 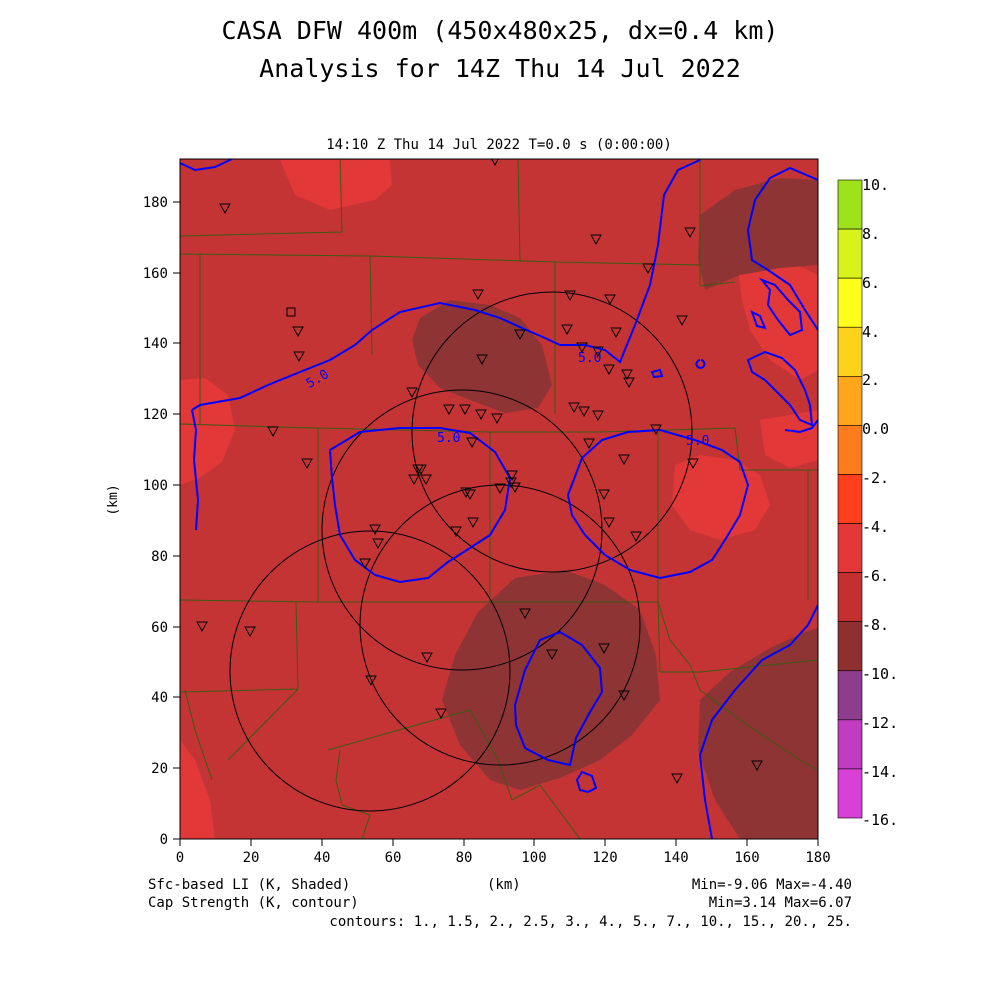 I want to click on y-tick-labels: 0 20 40 60 80 100 120 140 160 180, so click(x=155, y=521).